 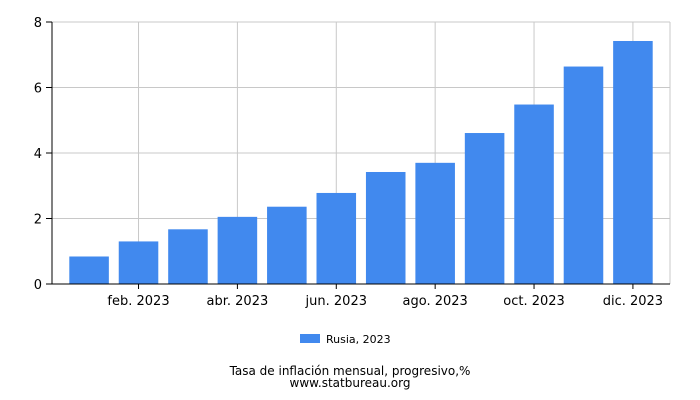 I want to click on x-tick-label: ago. 2023, so click(x=435, y=301).